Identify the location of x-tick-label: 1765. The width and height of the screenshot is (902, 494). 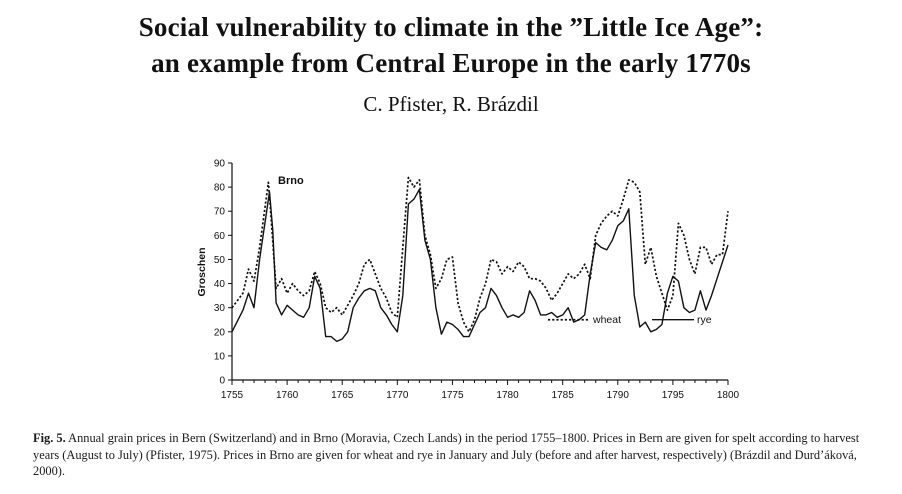
(342, 395).